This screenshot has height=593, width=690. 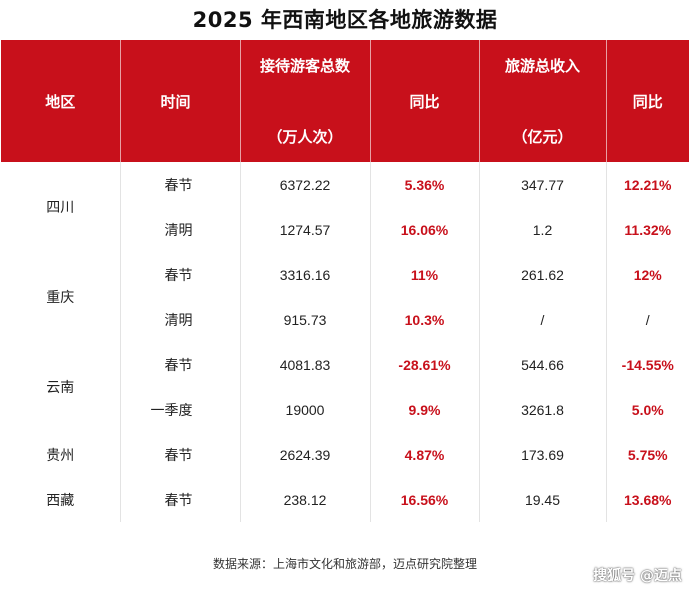 I want to click on yoy-revenue-cell: 5.0%, so click(x=647, y=409).